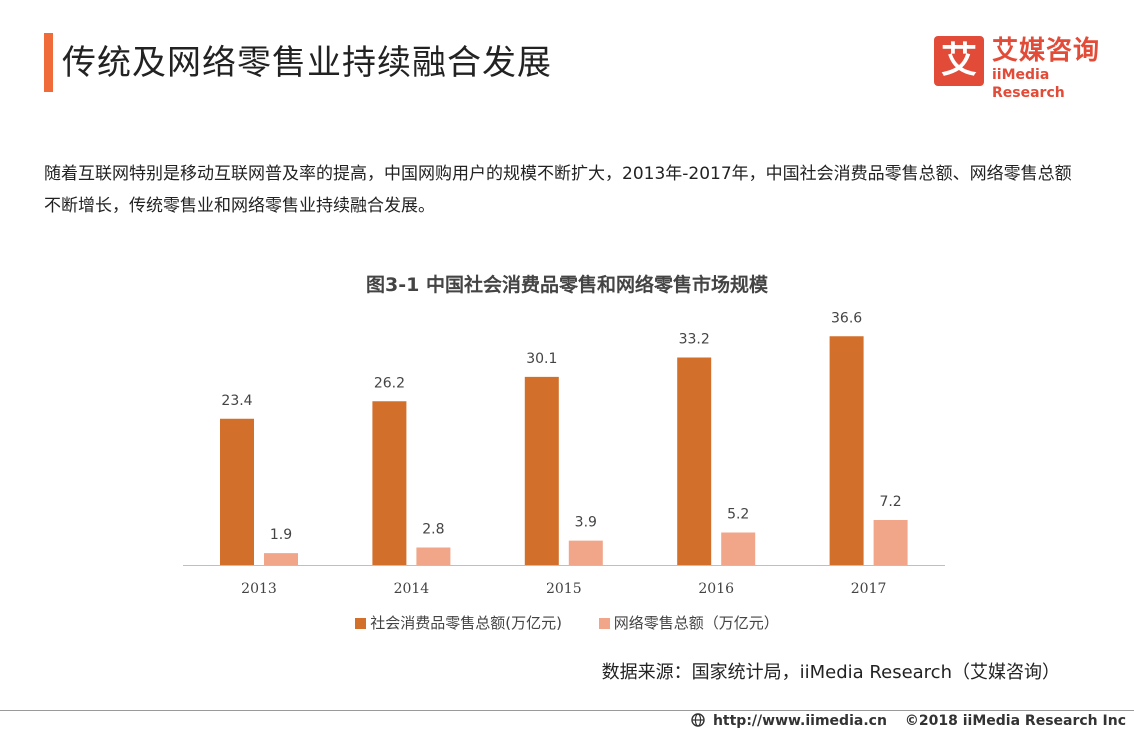 The image size is (1134, 737). I want to click on data-label-retail-2017: 36.6, so click(846, 318).